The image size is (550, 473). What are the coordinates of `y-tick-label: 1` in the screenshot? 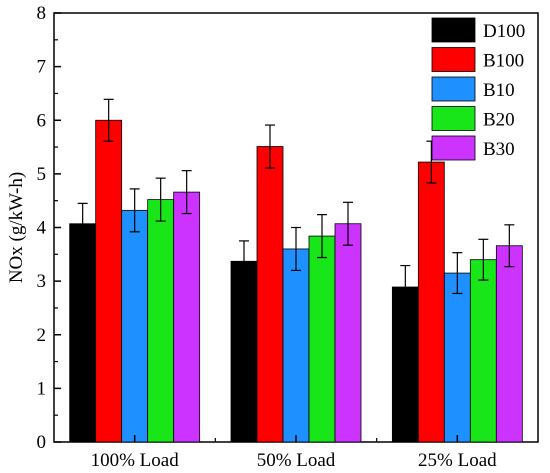 It's located at (42, 388).